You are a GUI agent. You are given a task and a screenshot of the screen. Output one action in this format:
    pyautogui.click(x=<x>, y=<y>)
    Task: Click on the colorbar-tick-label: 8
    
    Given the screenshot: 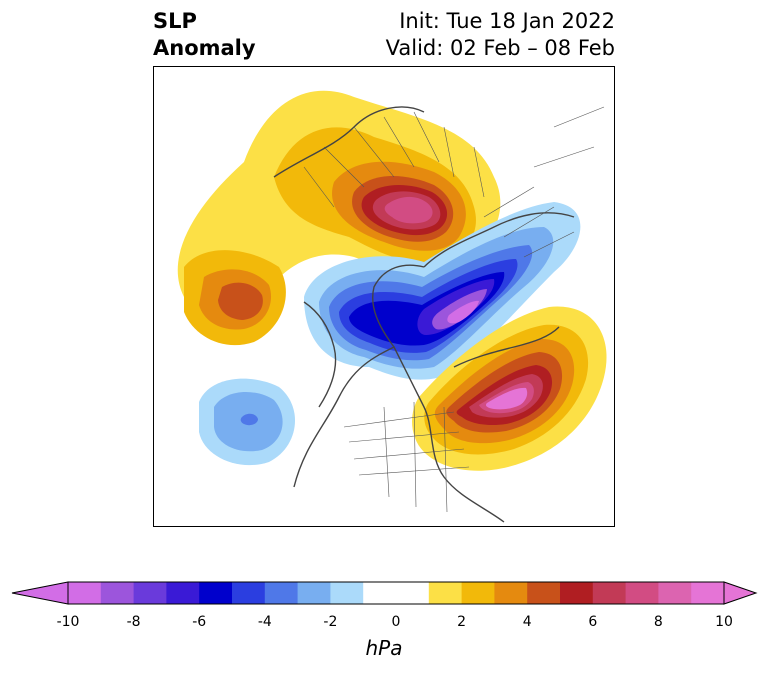 What is the action you would take?
    pyautogui.click(x=658, y=622)
    